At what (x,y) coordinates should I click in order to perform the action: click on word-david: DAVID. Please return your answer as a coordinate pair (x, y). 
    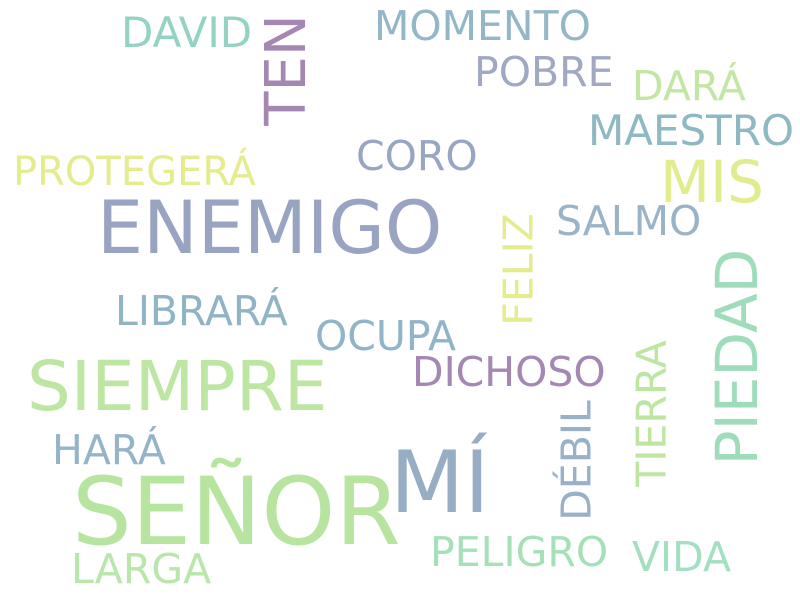
    Looking at the image, I should click on (187, 32).